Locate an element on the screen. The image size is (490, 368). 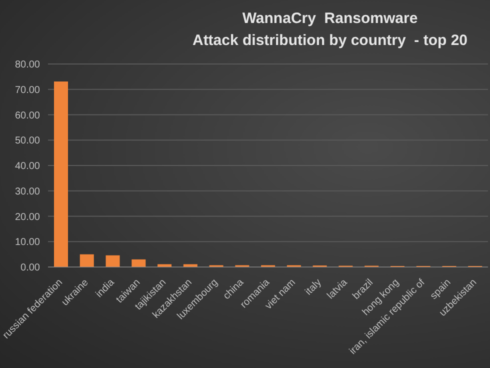
y-tick-label: 60.00 is located at coordinates (27, 116).